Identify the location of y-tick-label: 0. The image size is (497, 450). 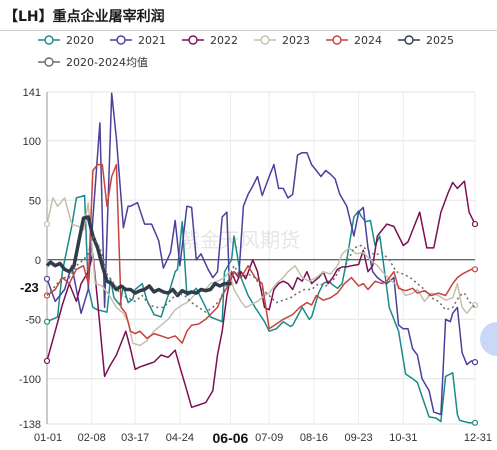
(38, 261).